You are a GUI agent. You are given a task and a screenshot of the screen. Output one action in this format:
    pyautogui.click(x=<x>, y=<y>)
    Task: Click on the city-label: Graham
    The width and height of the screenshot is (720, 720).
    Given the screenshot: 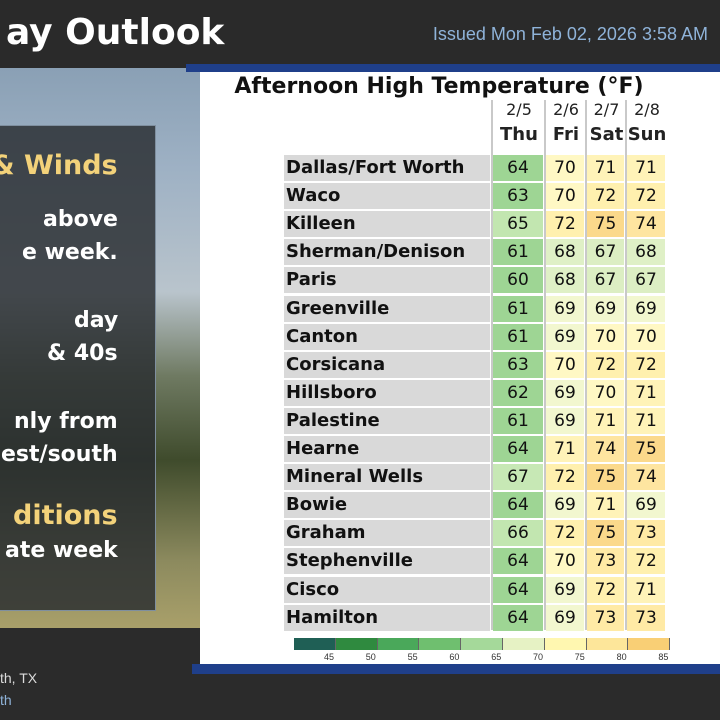 What is the action you would take?
    pyautogui.click(x=387, y=533)
    